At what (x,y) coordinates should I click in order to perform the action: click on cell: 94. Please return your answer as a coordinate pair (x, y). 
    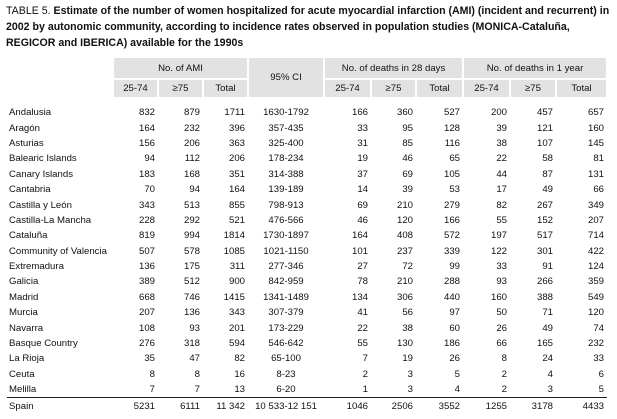
    Looking at the image, I should click on (149, 159).